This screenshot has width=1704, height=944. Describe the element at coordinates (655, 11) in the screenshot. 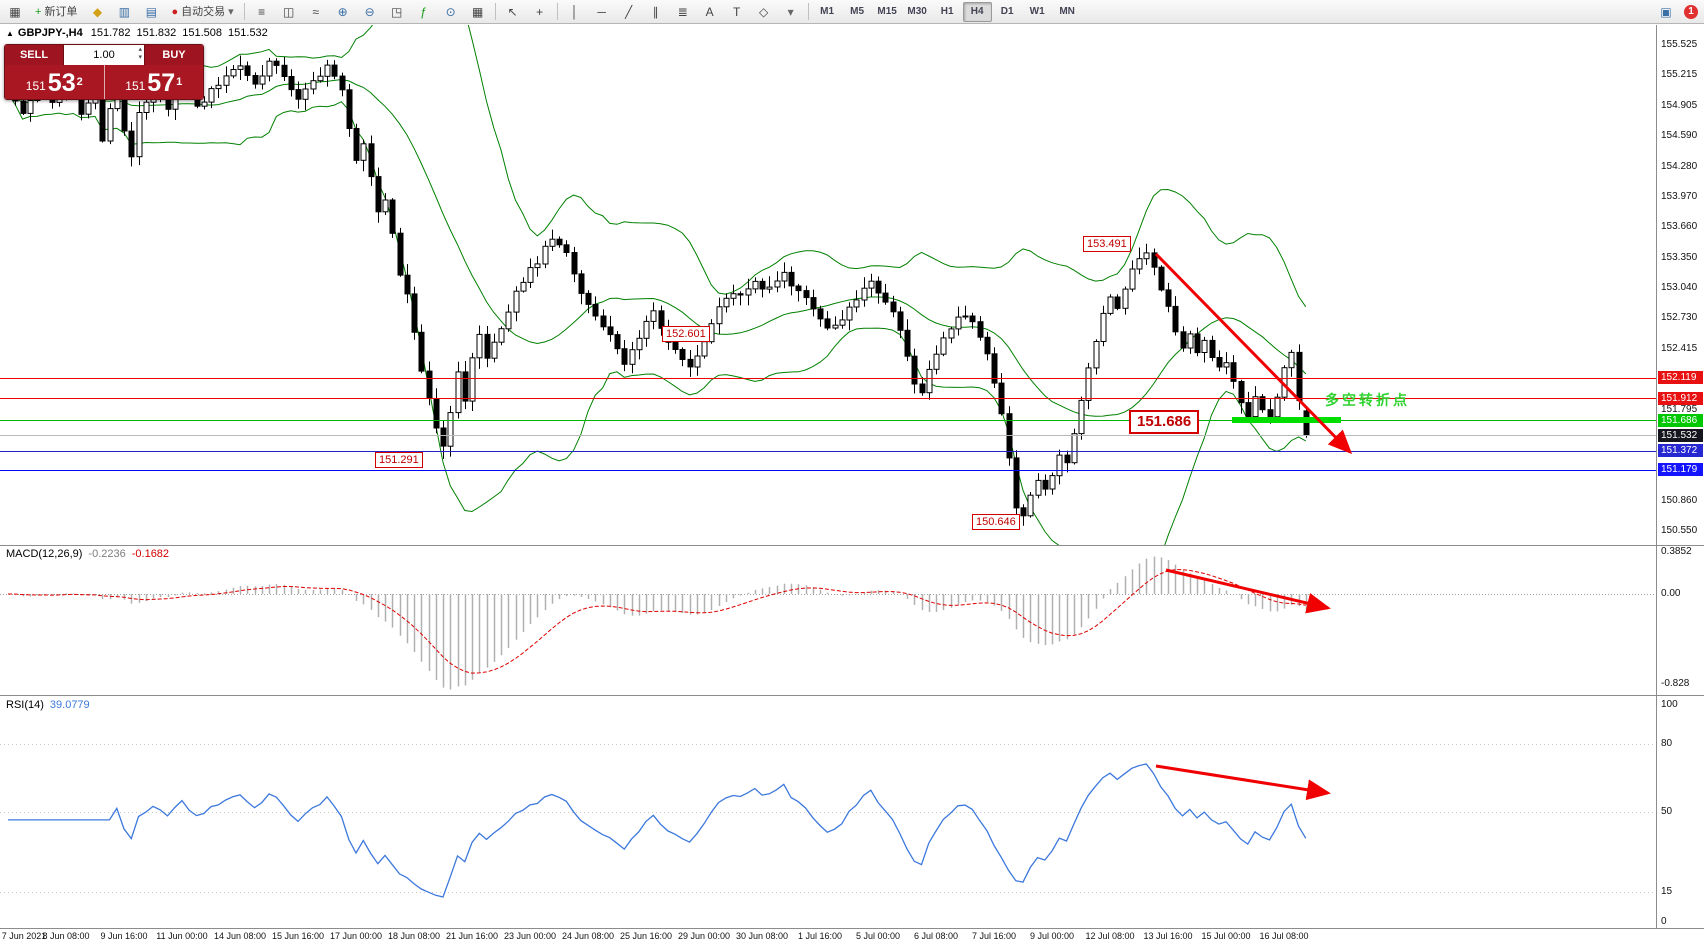

I see `channel-icon: ∥` at that location.